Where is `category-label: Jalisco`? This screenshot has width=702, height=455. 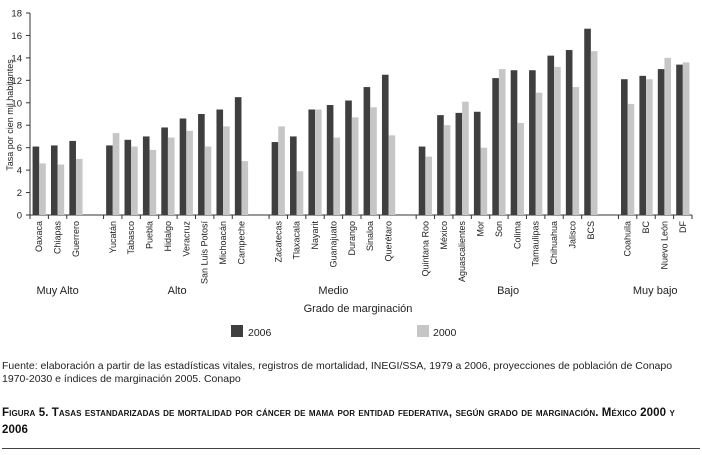 category-label: Jalisco is located at coordinates (573, 235).